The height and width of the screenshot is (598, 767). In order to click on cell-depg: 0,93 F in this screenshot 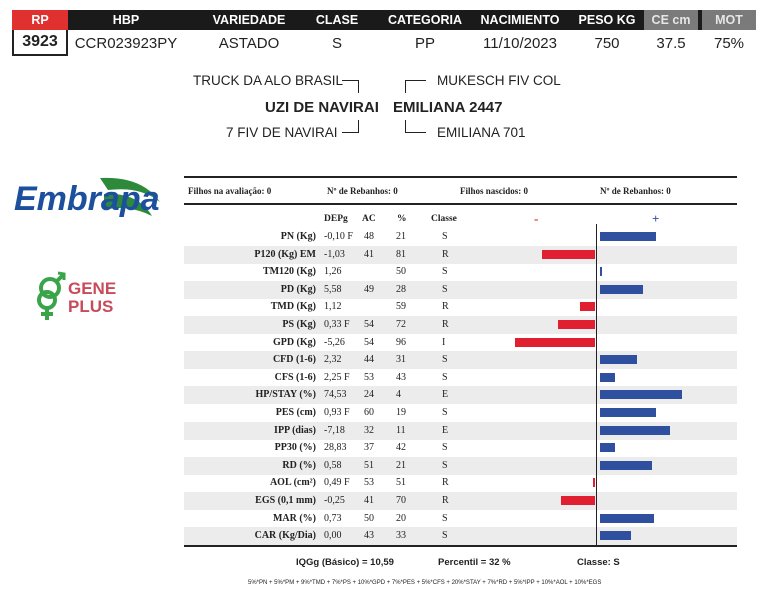, I will do `click(337, 412)`.